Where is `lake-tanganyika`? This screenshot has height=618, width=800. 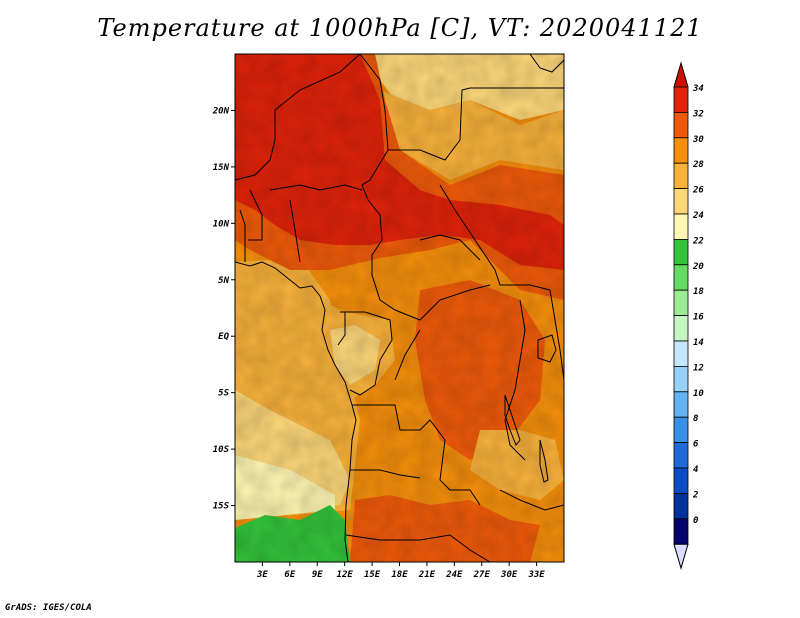
lake-tanganyika is located at coordinates (512, 420).